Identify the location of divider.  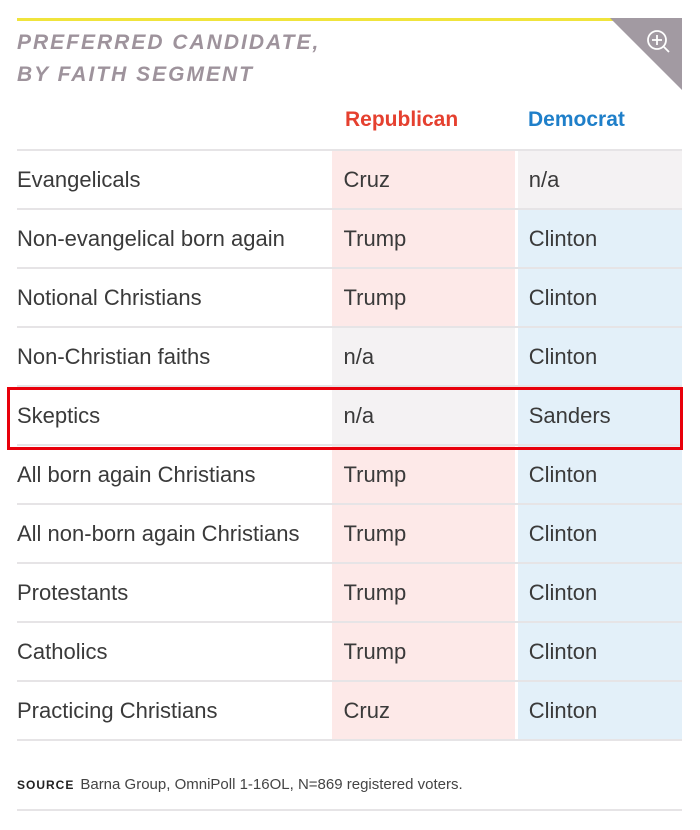
(349, 810).